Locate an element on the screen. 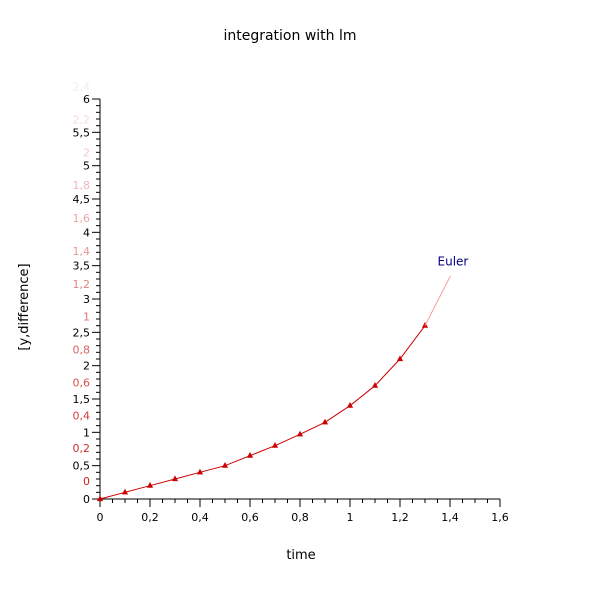 The height and width of the screenshot is (600, 600). y-tick-label: 5,5 is located at coordinates (82, 132).